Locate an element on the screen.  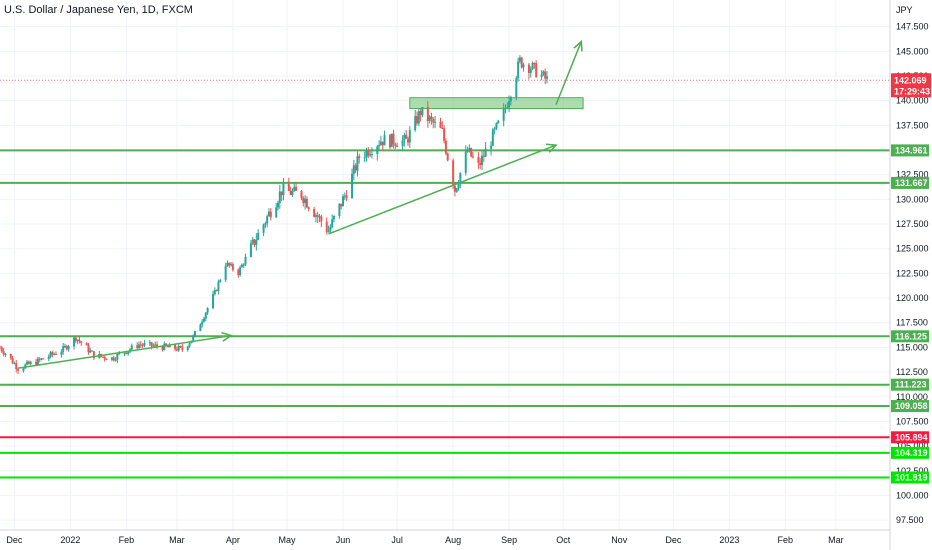
current-price-label: 142.069 is located at coordinates (910, 80).